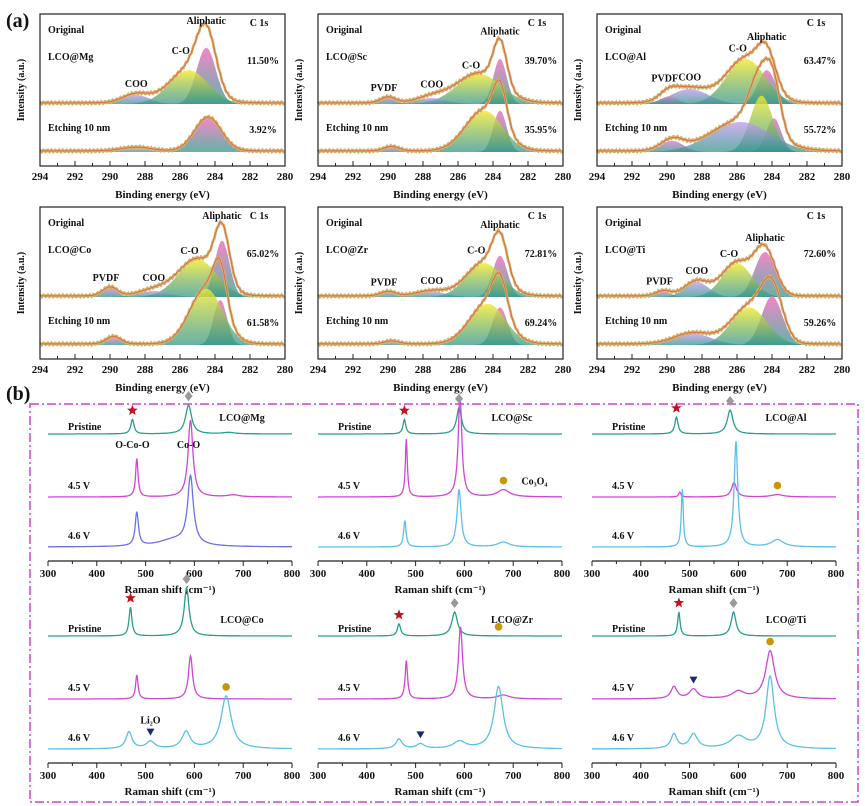 The image size is (865, 806). I want to click on xps-original-percent: 72.81%, so click(541, 254).